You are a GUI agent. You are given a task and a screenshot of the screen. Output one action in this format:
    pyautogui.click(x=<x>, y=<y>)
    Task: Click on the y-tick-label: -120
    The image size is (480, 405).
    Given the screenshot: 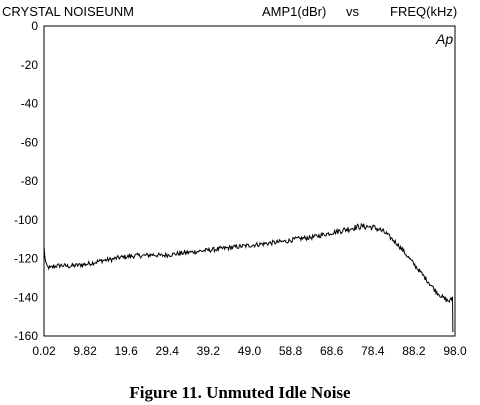 What is the action you would take?
    pyautogui.click(x=26, y=259)
    